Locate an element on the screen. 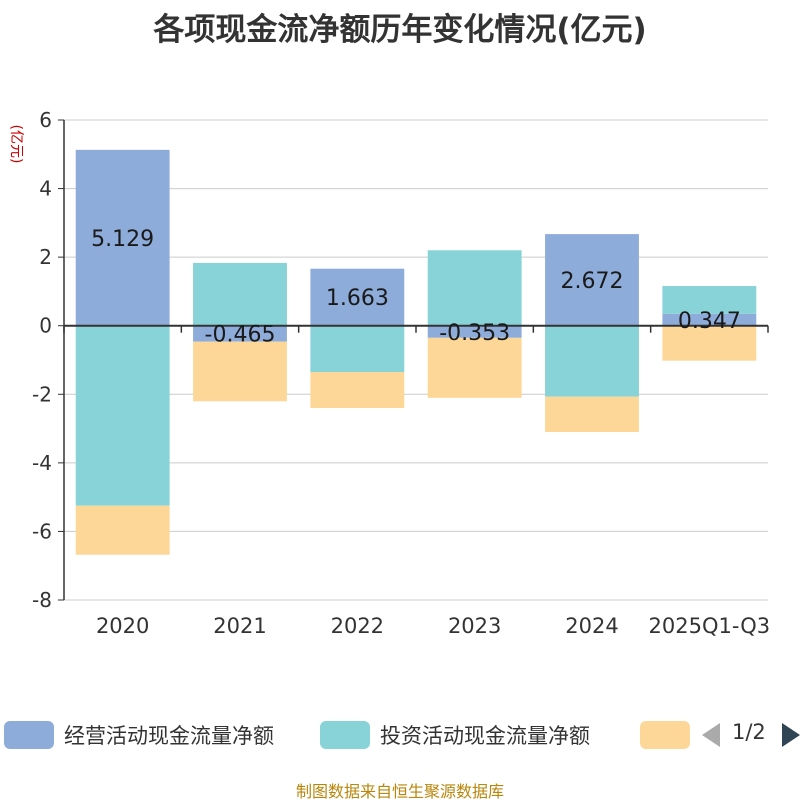  legend-item-investing: 投资活动现金流量净额 is located at coordinates (455, 735).